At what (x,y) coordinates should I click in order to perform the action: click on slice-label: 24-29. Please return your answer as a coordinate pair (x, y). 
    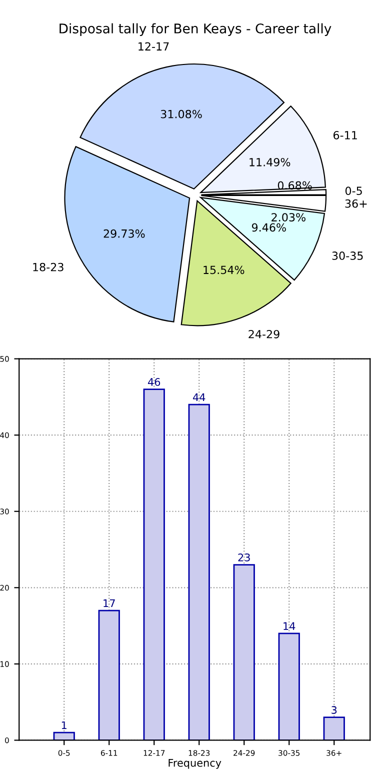
    Looking at the image, I should click on (264, 334).